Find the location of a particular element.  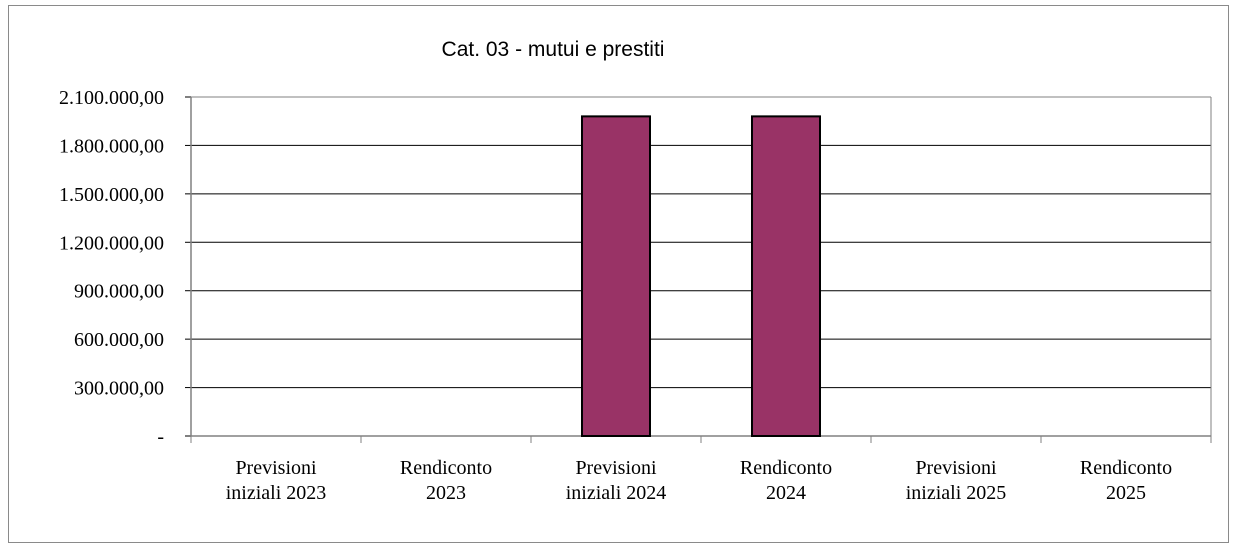

x-tick-label: Rendiconto 2025 is located at coordinates (1126, 480).